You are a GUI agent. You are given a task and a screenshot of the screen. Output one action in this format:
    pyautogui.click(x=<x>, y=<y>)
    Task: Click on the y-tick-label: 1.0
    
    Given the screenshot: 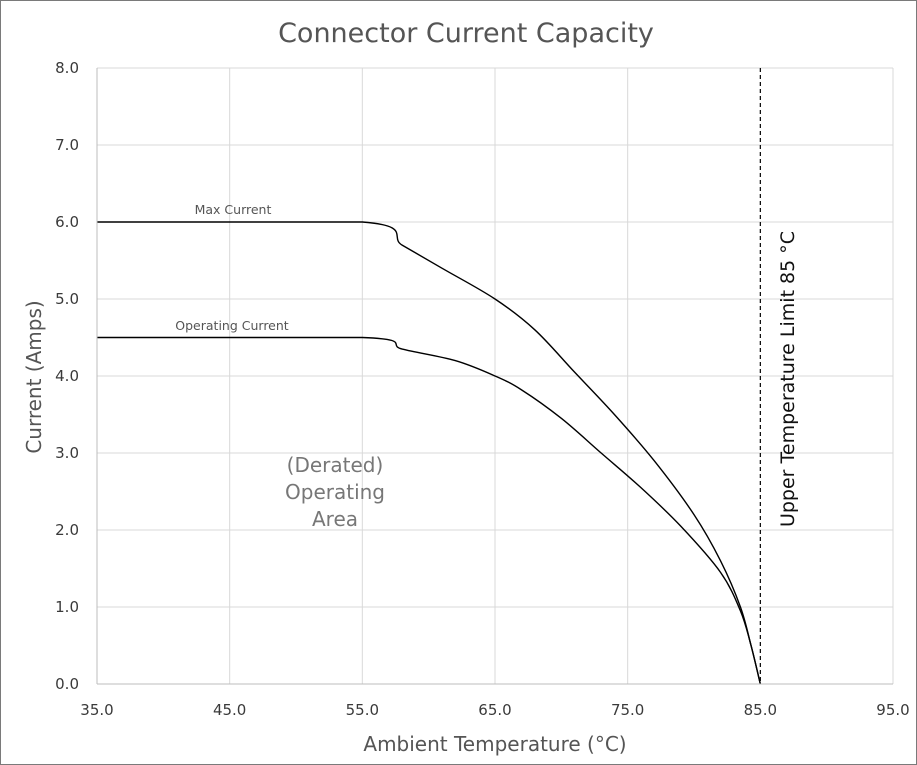 What is the action you would take?
    pyautogui.click(x=67, y=607)
    